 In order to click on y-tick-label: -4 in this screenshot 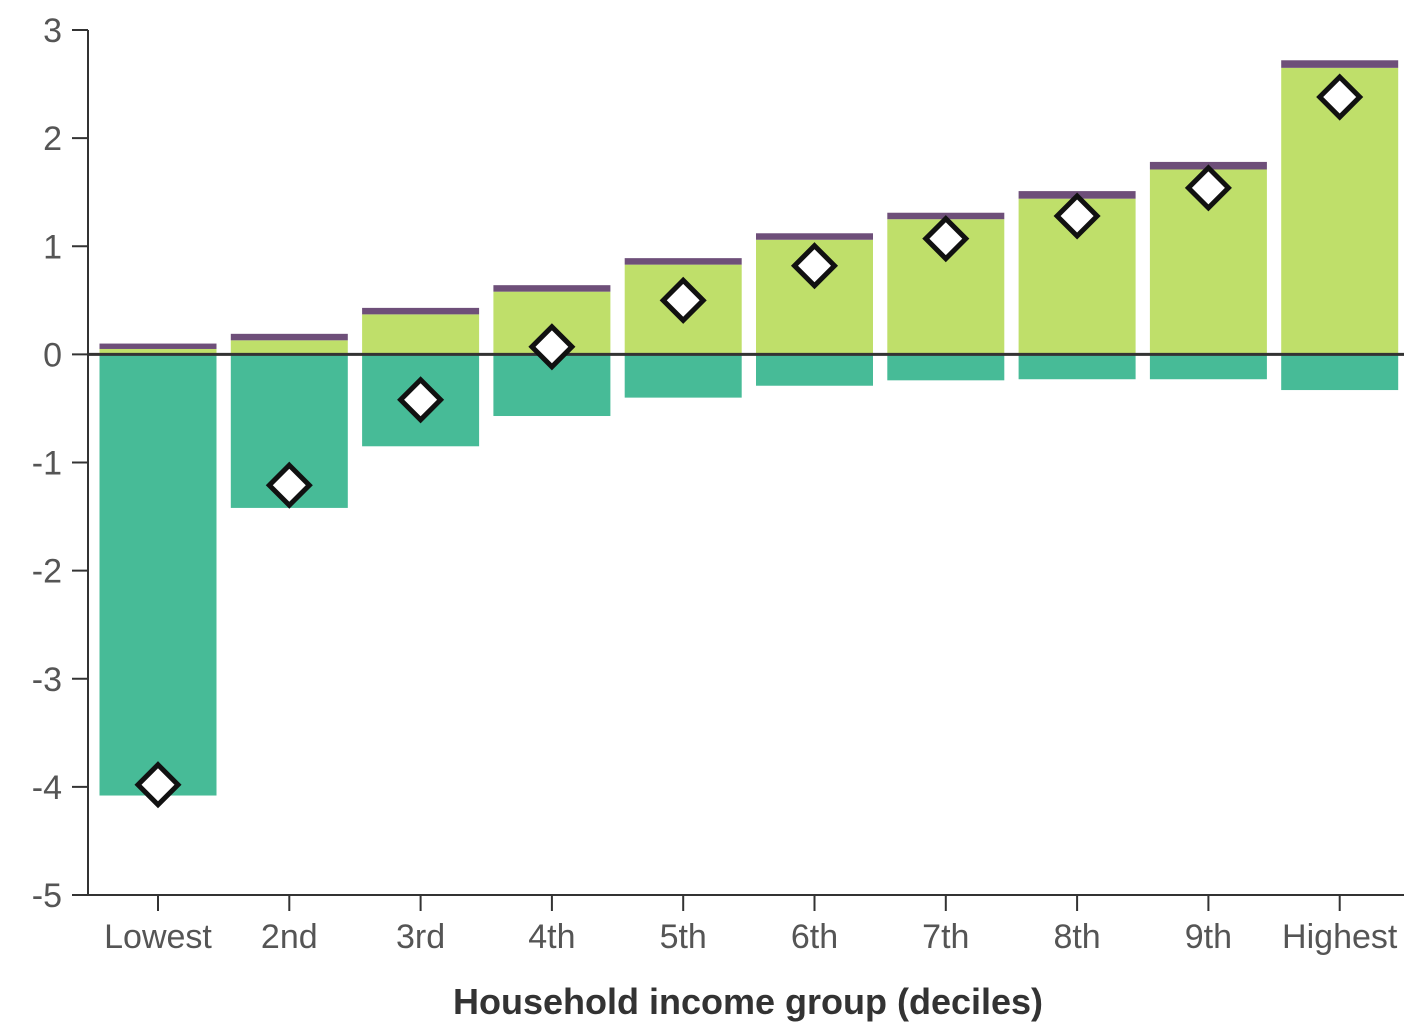, I will do `click(47, 788)`.